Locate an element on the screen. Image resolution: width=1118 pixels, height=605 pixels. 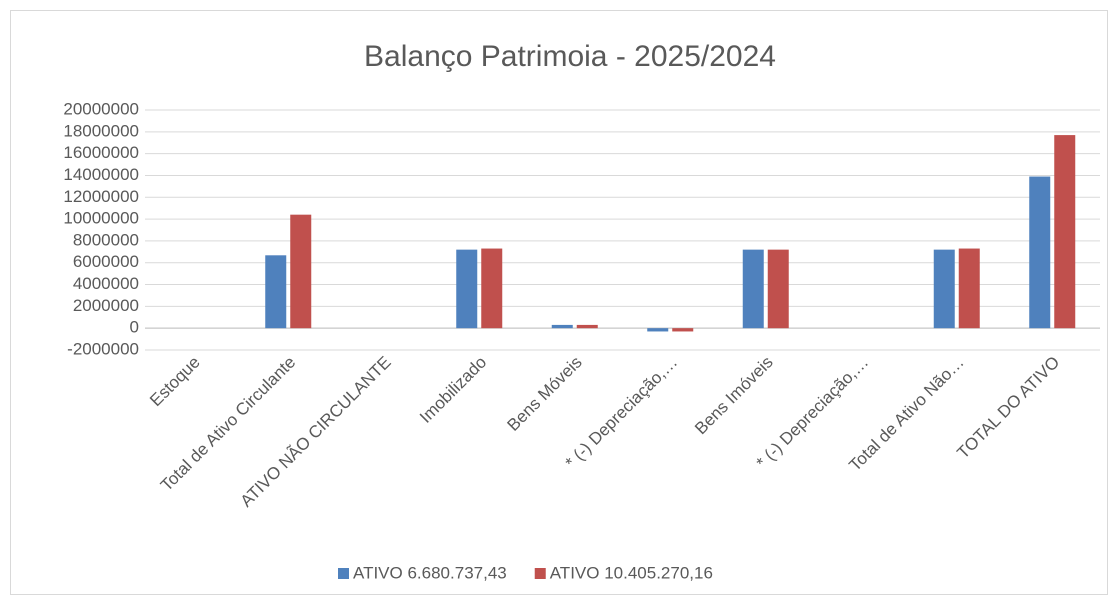
legend-label: ATIVO 10.405.270,16 is located at coordinates (631, 572).